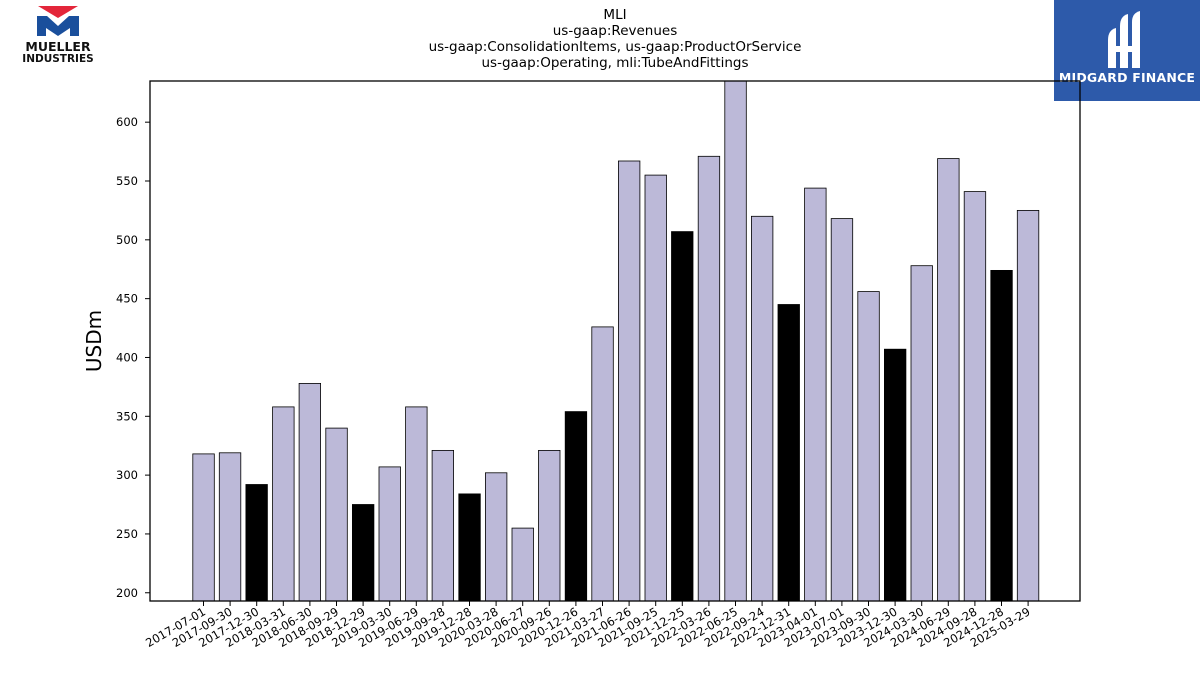 This screenshot has width=1200, height=675. Describe the element at coordinates (58, 46) in the screenshot. I see `logo-line1: MUELLER` at that location.